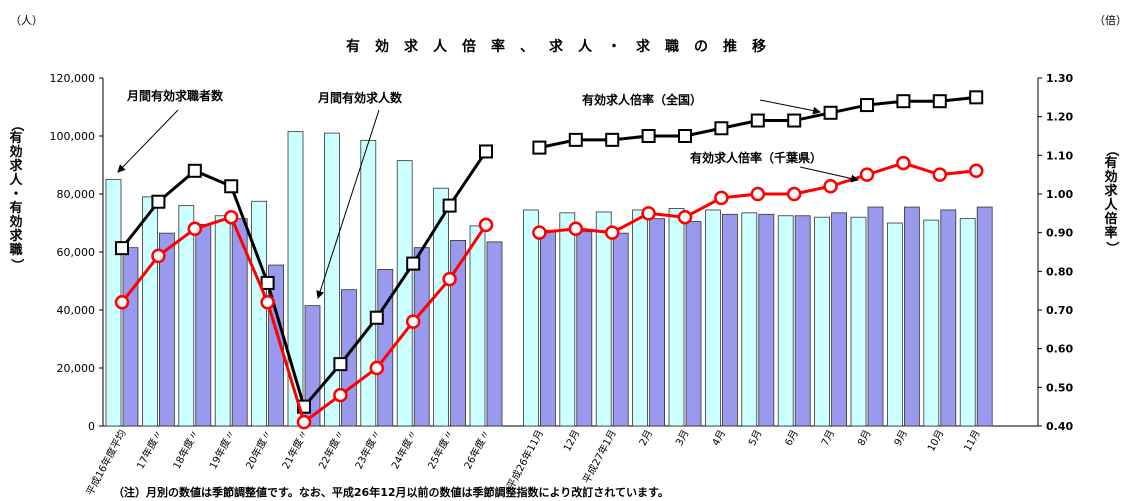 The image size is (1127, 501). What do you see at coordinates (76, 194) in the screenshot?
I see `left-tick-label: 80,000` at bounding box center [76, 194].